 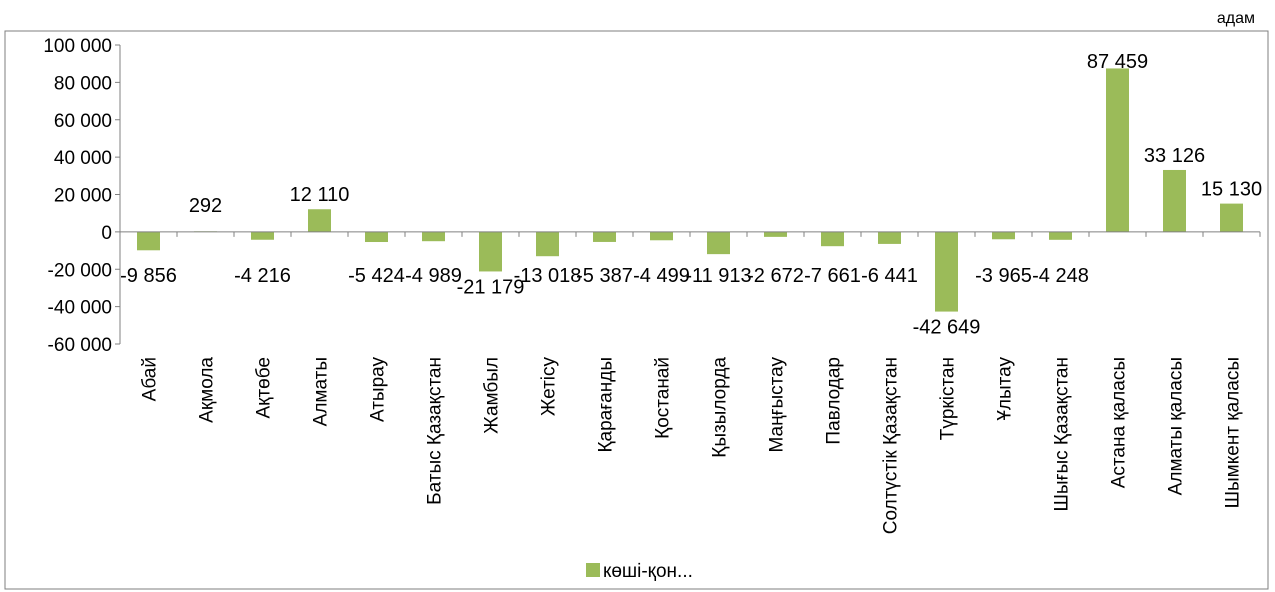 I want to click on x-category-label: Қостанай, so click(x=663, y=398).